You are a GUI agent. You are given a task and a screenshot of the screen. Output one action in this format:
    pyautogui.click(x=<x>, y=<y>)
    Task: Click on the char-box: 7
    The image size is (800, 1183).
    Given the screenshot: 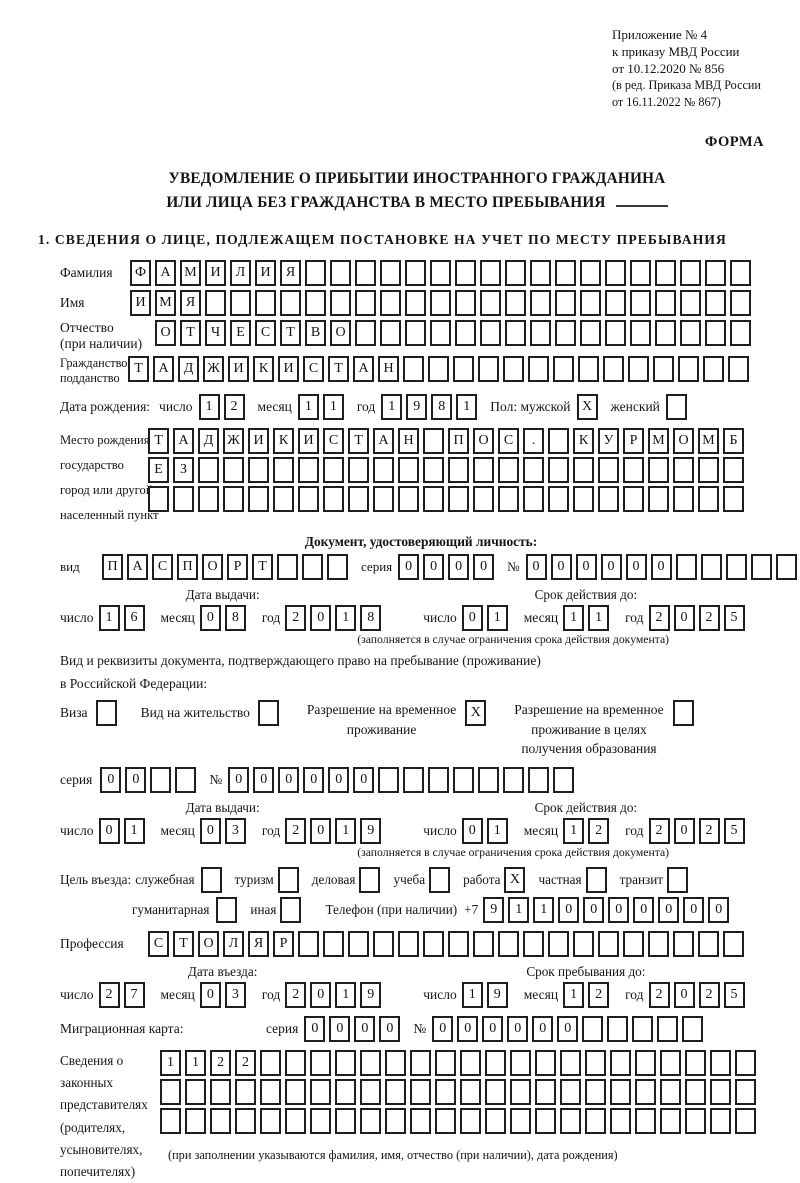 What is the action you would take?
    pyautogui.click(x=134, y=995)
    